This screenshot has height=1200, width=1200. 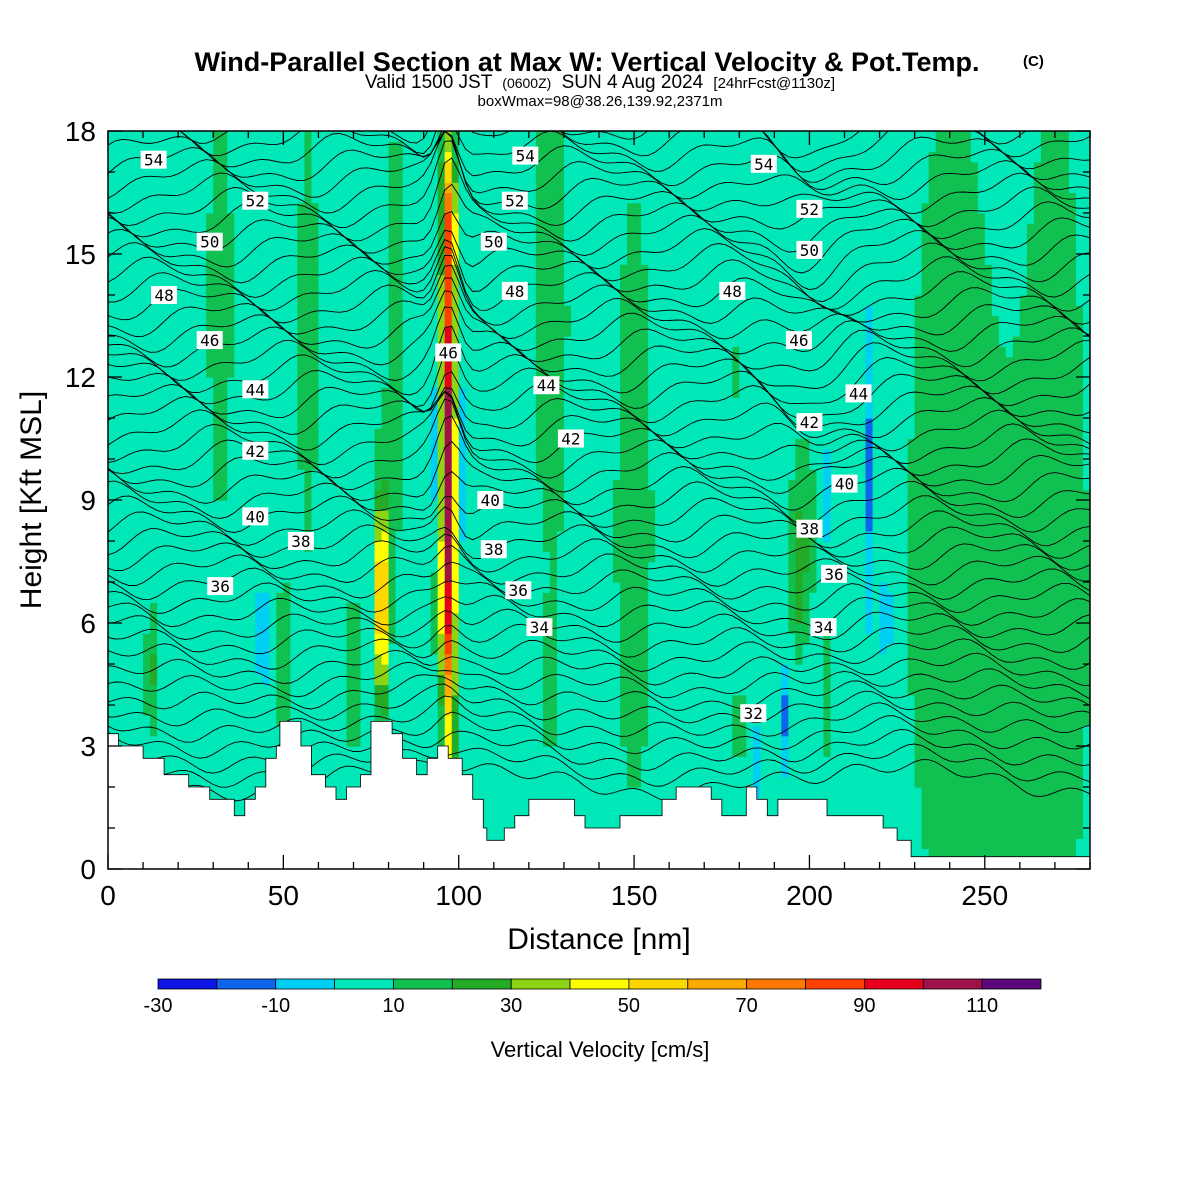 What do you see at coordinates (747, 1006) in the screenshot?
I see `colorbar-tick-label: 70` at bounding box center [747, 1006].